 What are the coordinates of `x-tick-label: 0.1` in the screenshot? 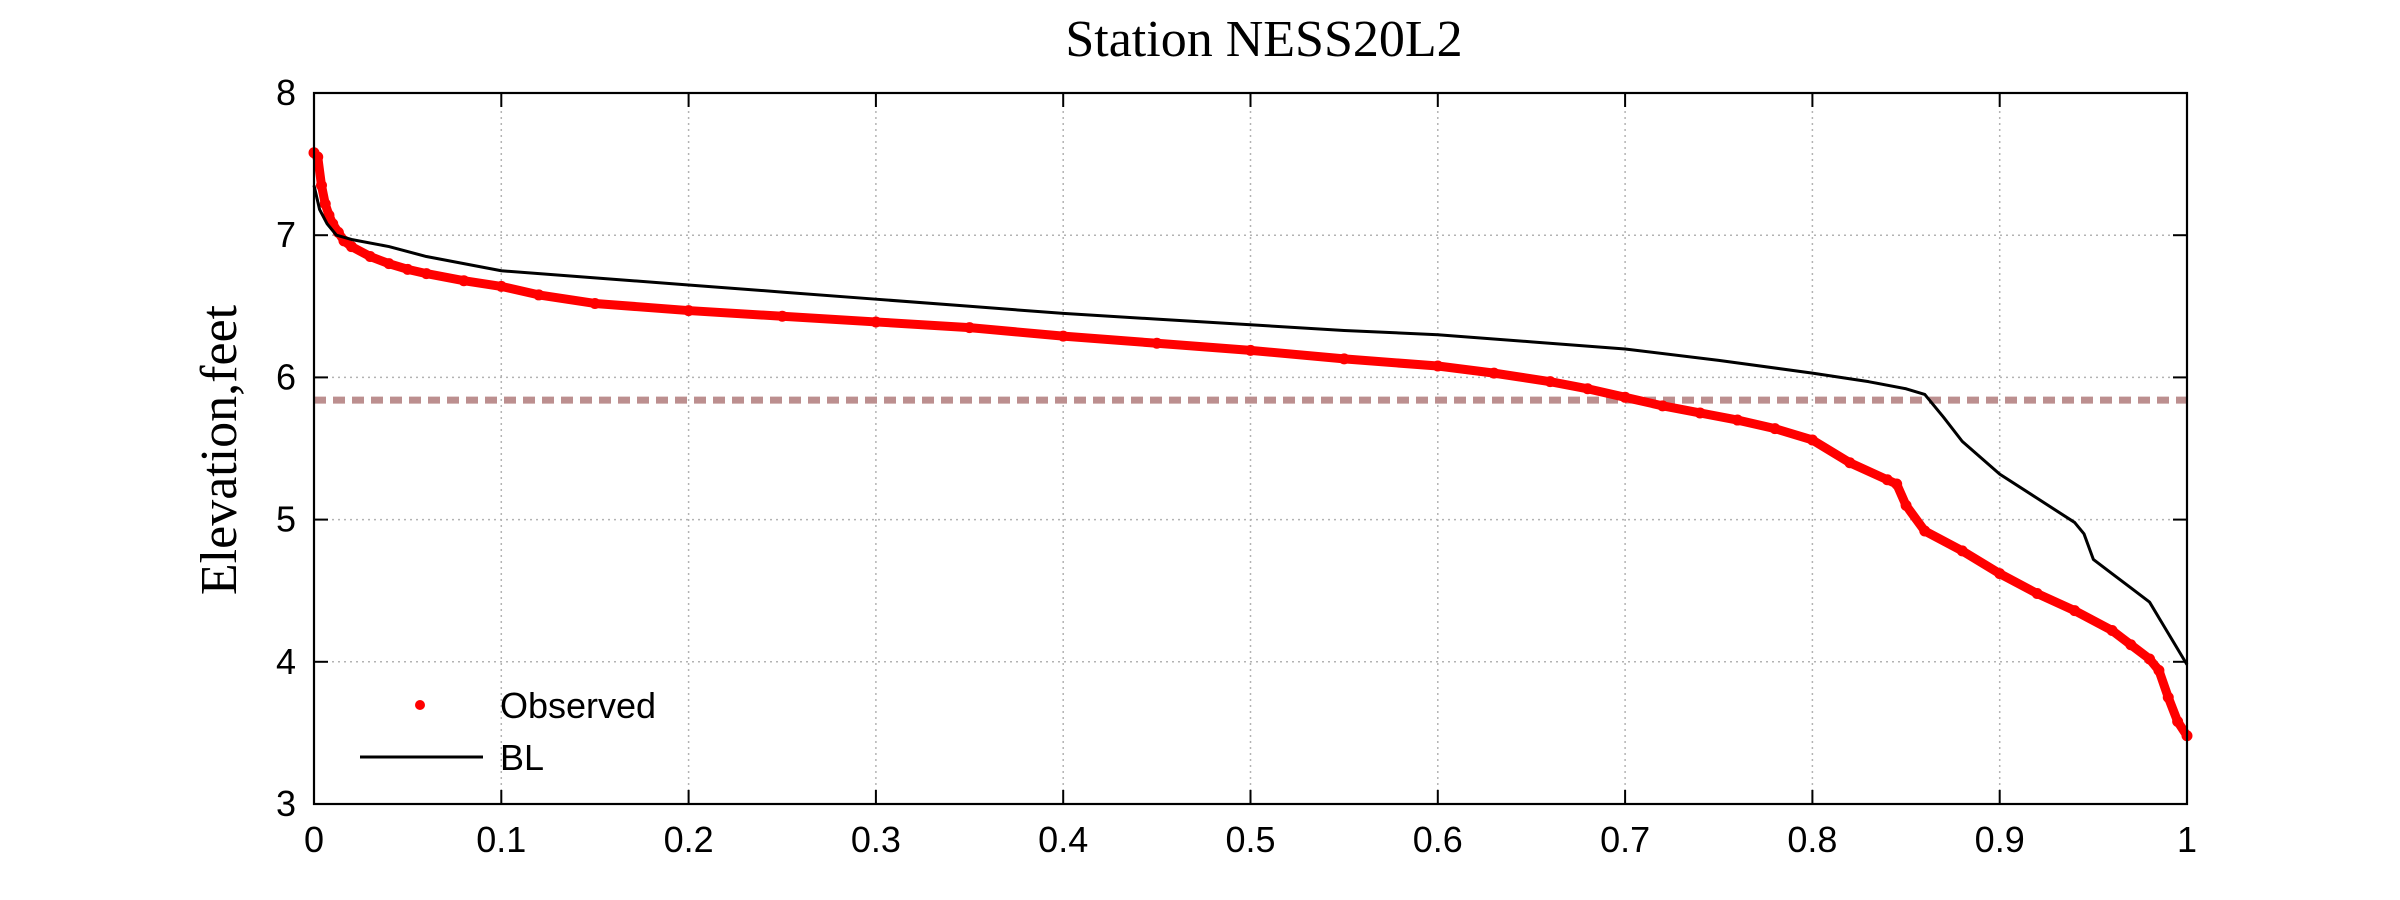 It's located at (501, 839).